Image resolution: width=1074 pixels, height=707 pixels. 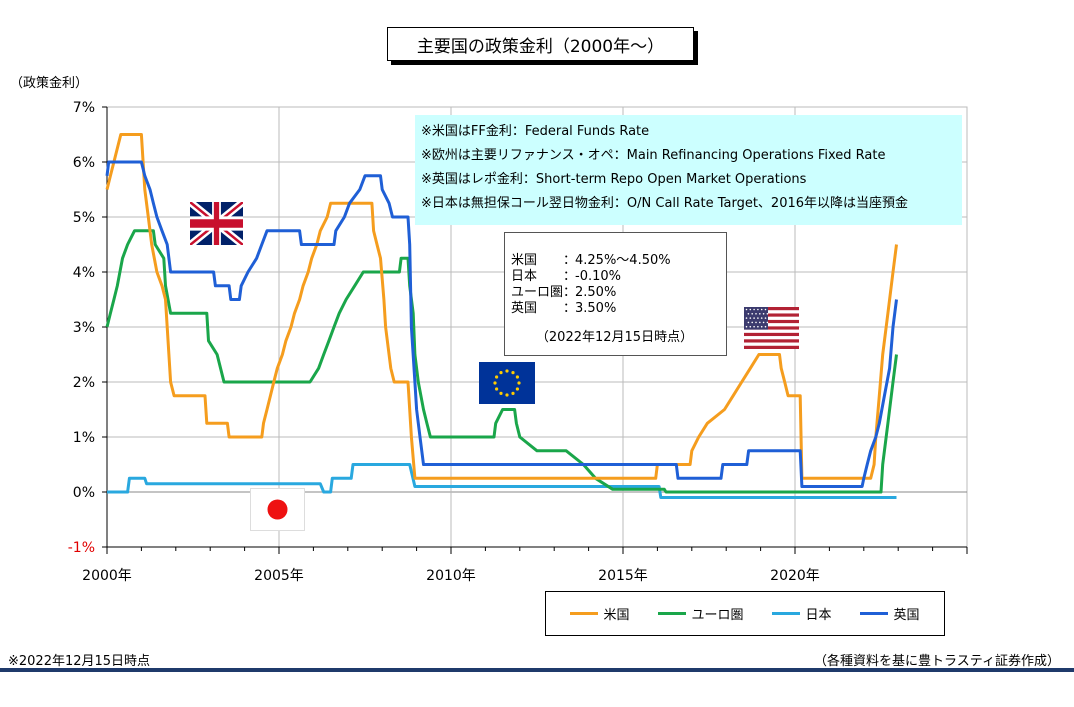 What do you see at coordinates (937, 661) in the screenshot?
I see `footer-source: （各種資料を基に豊トラスティ証券作成）` at bounding box center [937, 661].